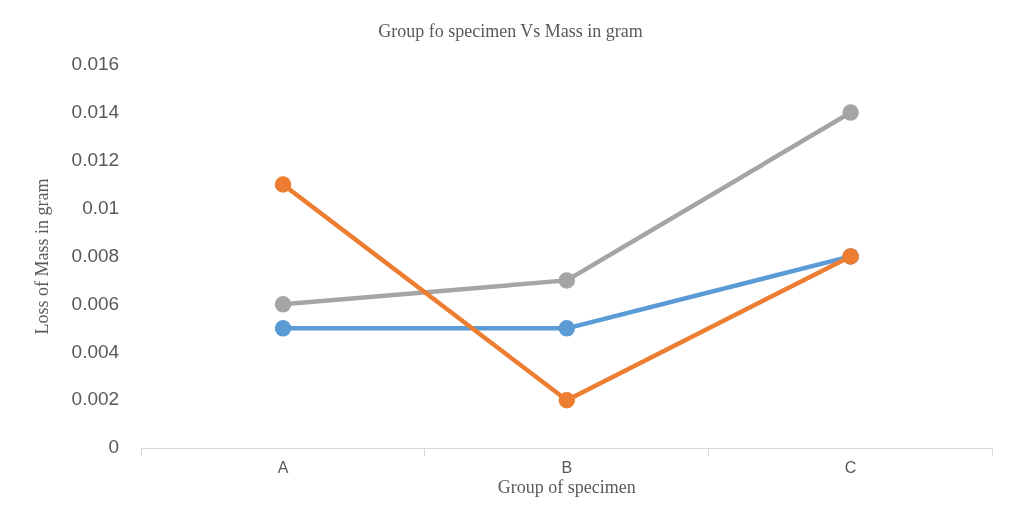 The width and height of the screenshot is (1011, 511). What do you see at coordinates (95, 159) in the screenshot?
I see `y-tick-label: 0.012` at bounding box center [95, 159].